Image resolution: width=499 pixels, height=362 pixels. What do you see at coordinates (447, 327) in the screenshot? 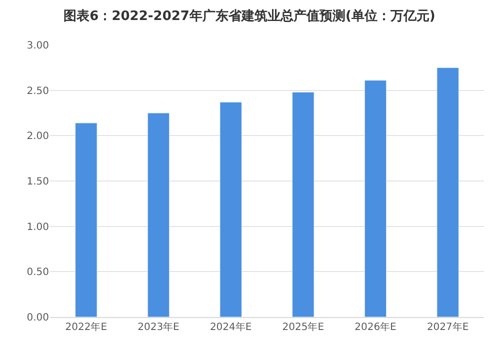
I see `x-tick-label: 2027年E` at bounding box center [447, 327].